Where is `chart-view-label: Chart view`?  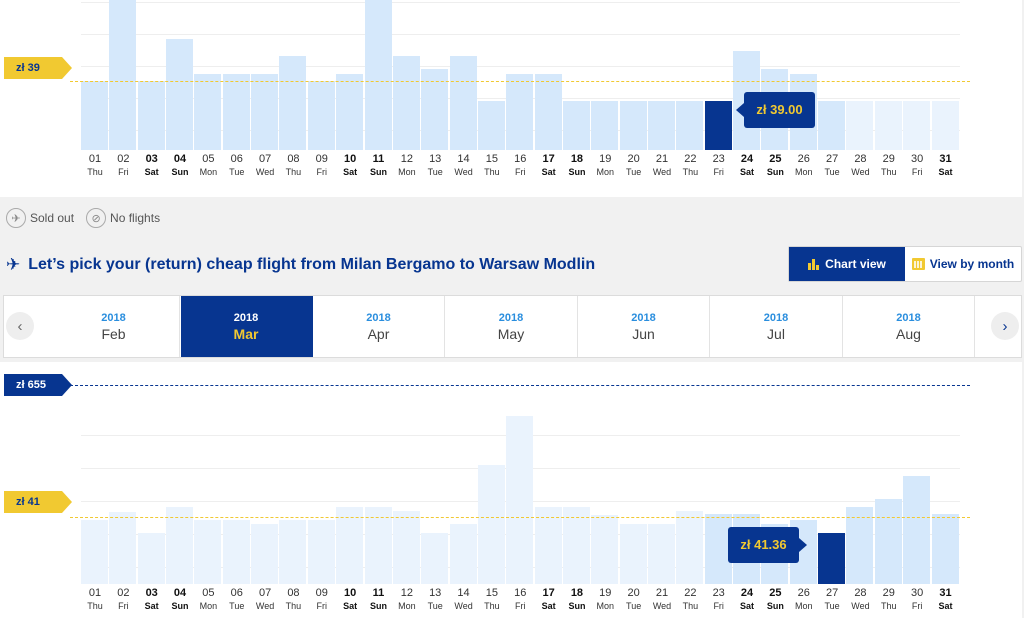 chart-view-label: Chart view is located at coordinates (855, 264).